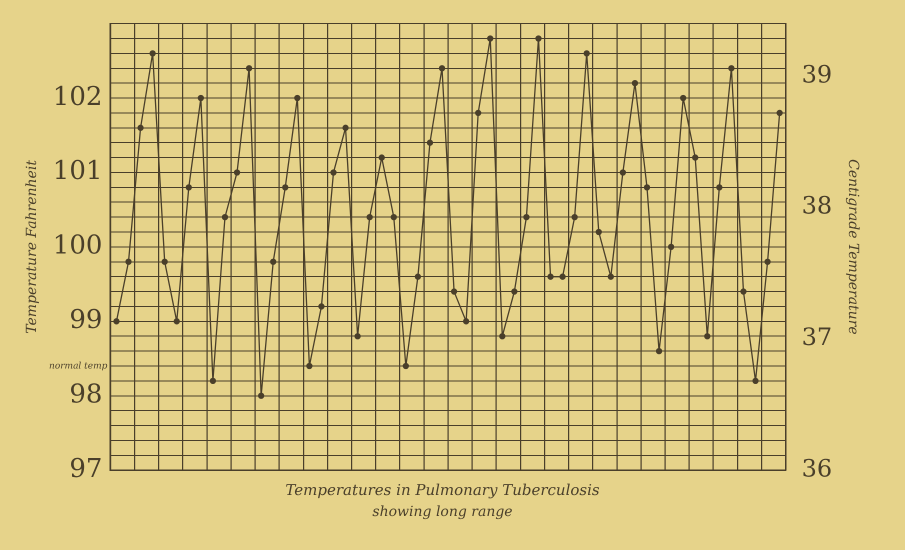 Image resolution: width=905 pixels, height=550 pixels. What do you see at coordinates (852, 247) in the screenshot?
I see `y2-axis-title: Centigrade Temperature` at bounding box center [852, 247].